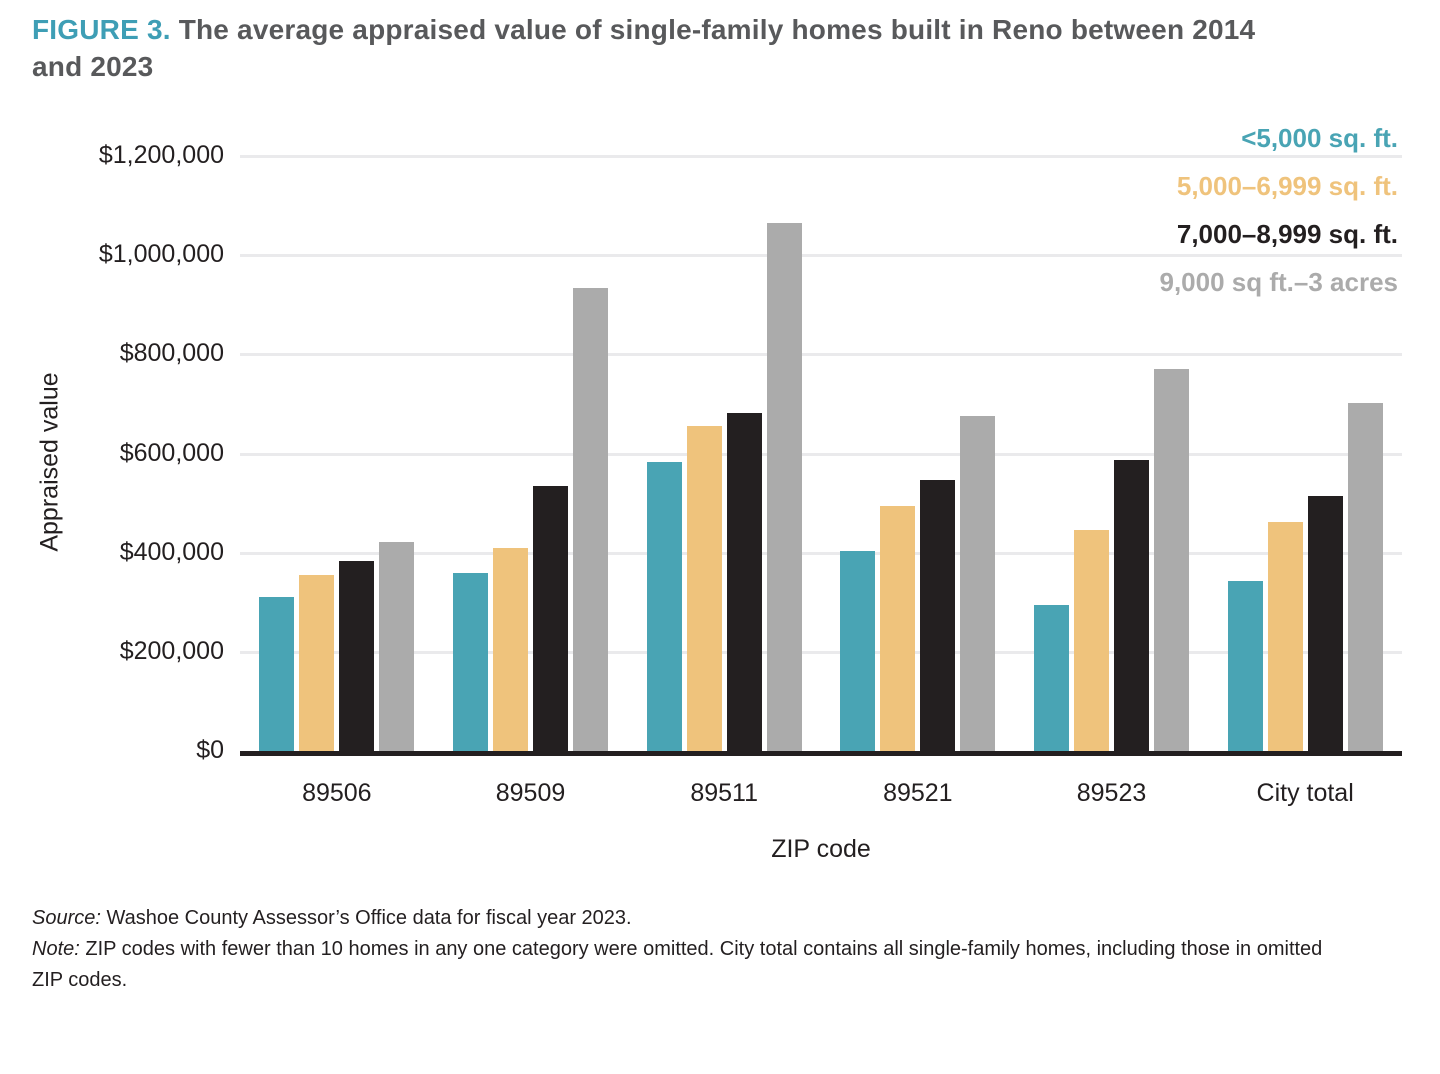  What do you see at coordinates (337, 793) in the screenshot?
I see `x-tick-label: 89506` at bounding box center [337, 793].